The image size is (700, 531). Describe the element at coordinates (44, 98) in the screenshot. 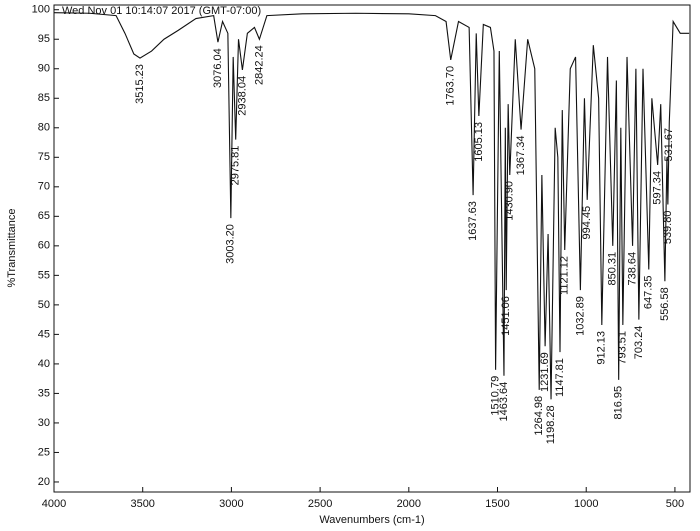

I see `y-tick-label: 85` at that location.